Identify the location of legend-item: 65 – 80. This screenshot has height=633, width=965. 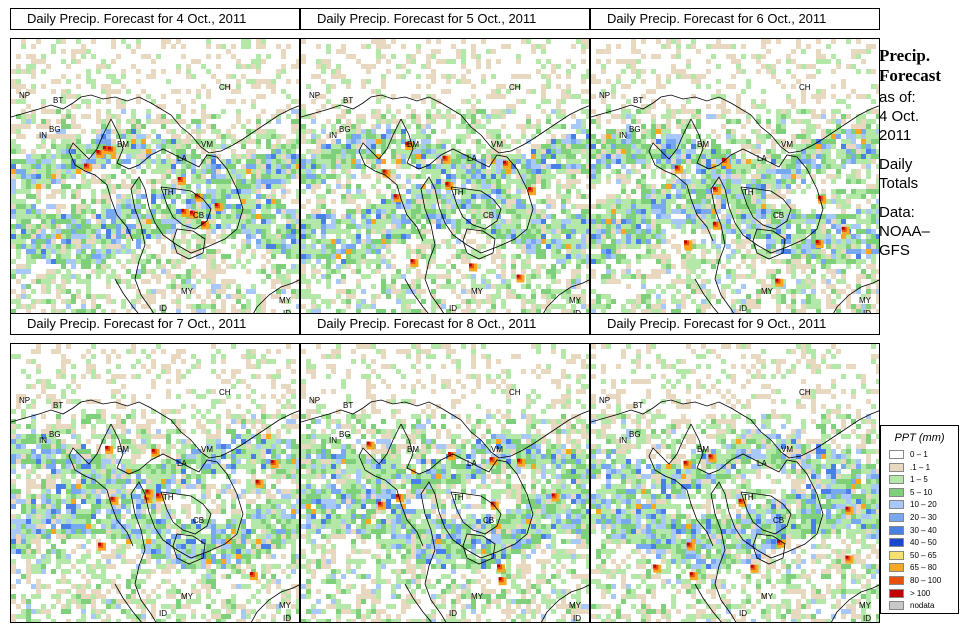
(913, 568).